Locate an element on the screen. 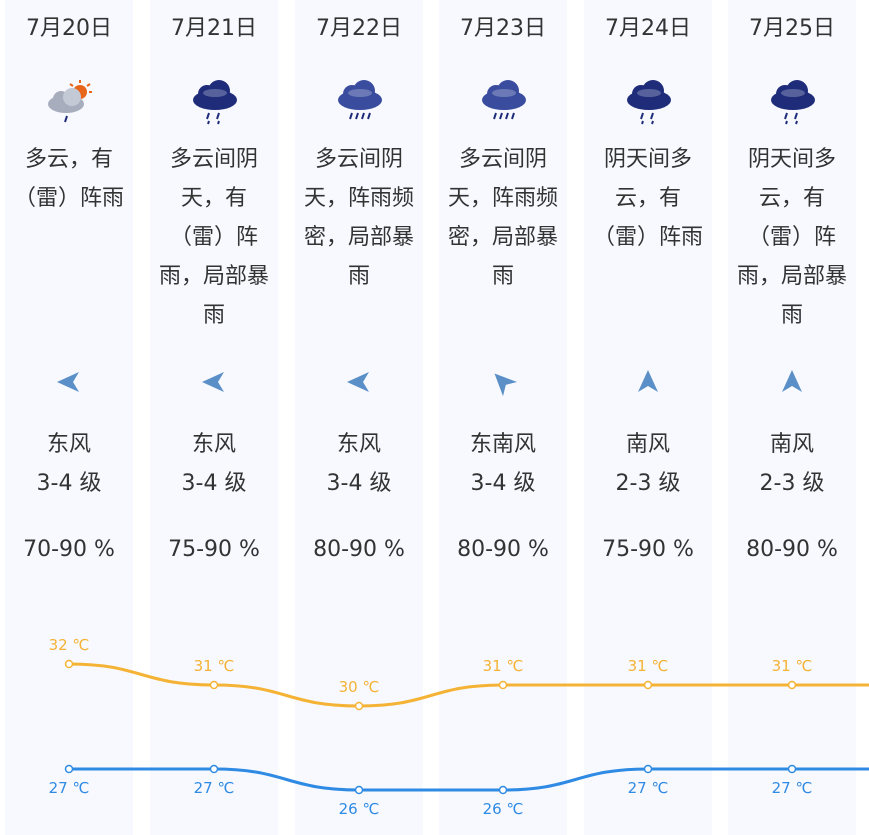  day-column: 7月20日 多云，有（雷）阵雨 东风 3-4 级 70-90 % is located at coordinates (69, 417).